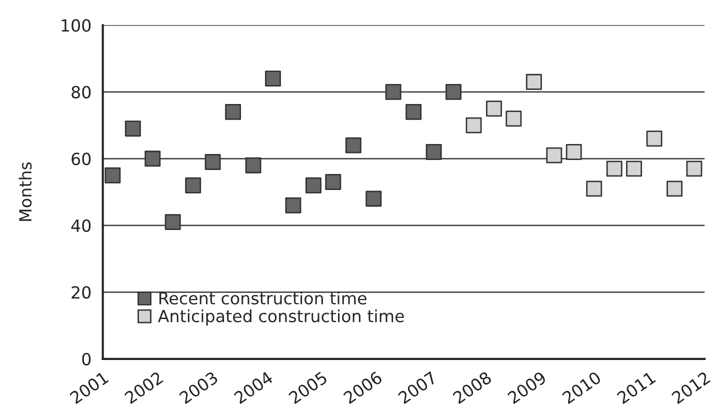 The height and width of the screenshot is (406, 719). I want to click on y-tick-label: 0, so click(86, 359).